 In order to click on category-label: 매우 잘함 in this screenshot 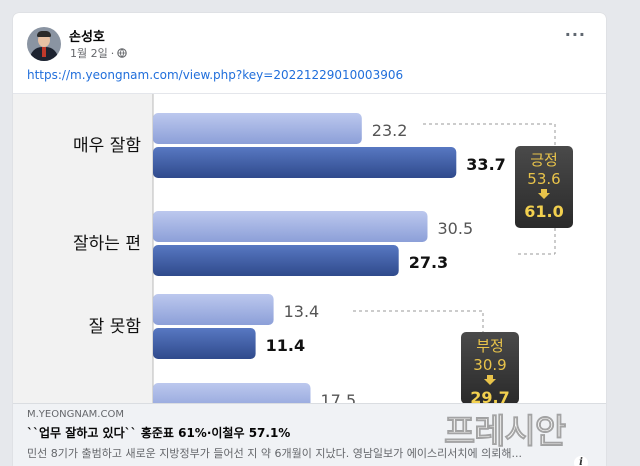, I will do `click(107, 146)`.